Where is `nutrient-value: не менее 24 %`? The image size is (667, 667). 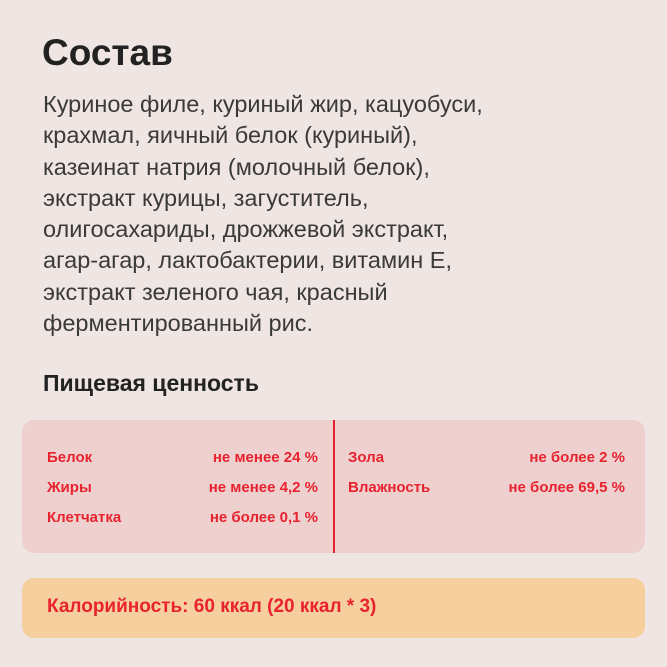
nutrient-value: не менее 24 % is located at coordinates (265, 457).